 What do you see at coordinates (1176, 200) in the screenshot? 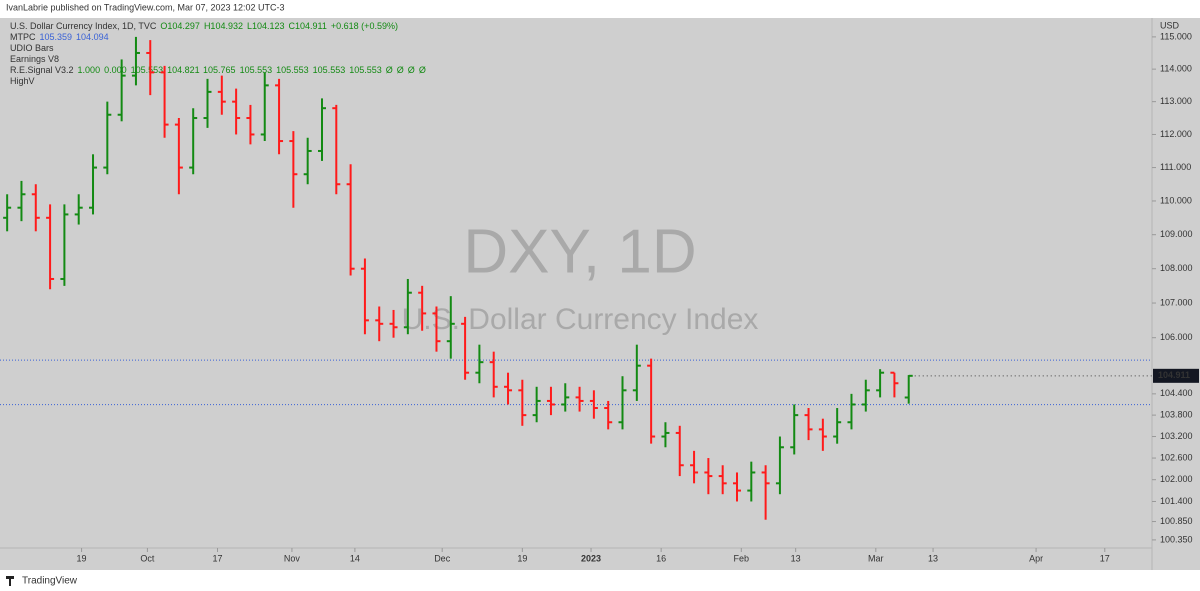
I see `y-tick-label: 110.000` at bounding box center [1176, 200].